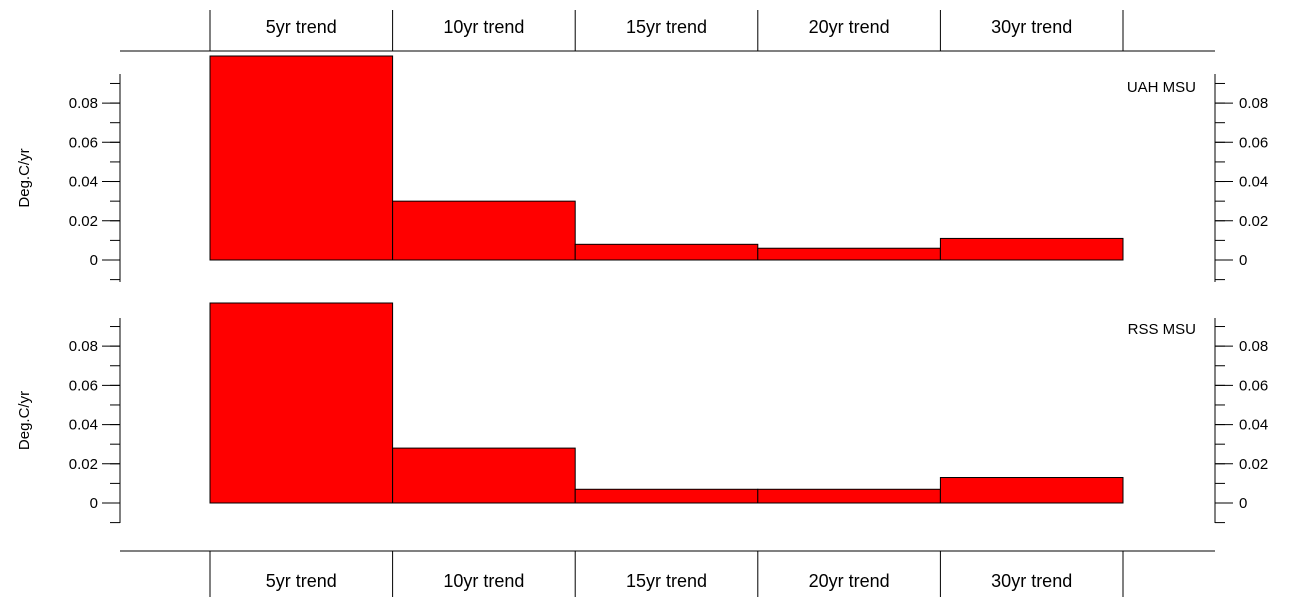 The image size is (1309, 597). What do you see at coordinates (301, 581) in the screenshot?
I see `bottom-category-label: 5yr trend` at bounding box center [301, 581].